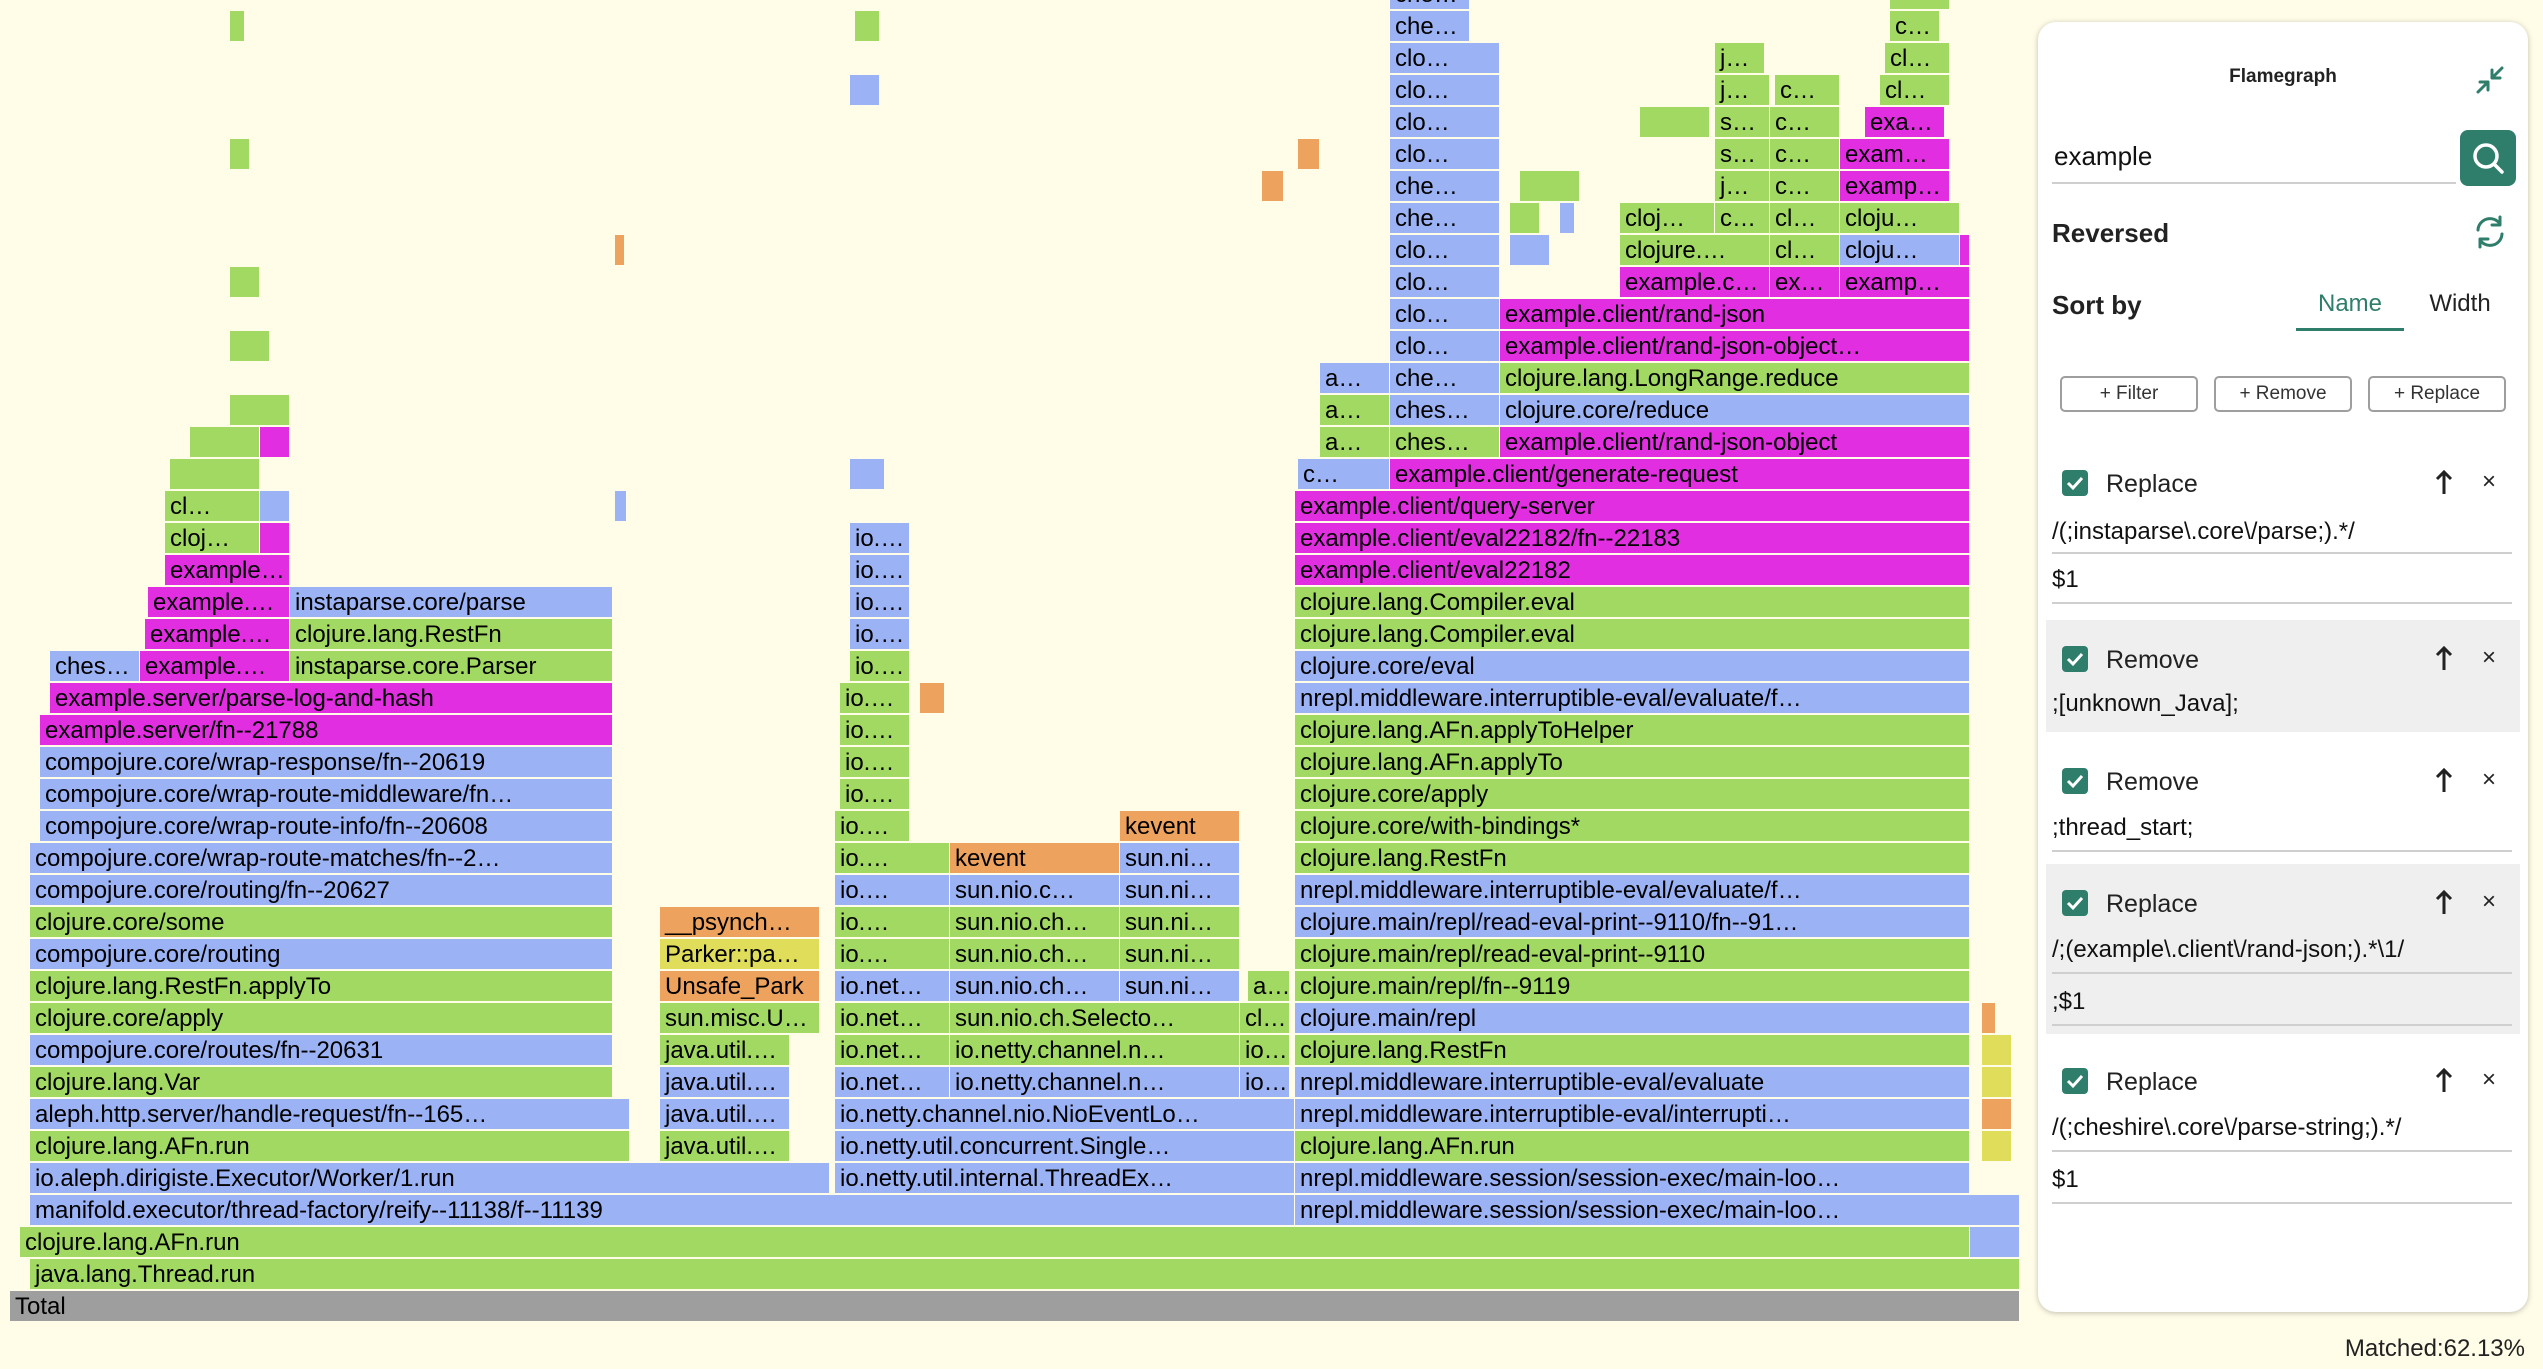 The width and height of the screenshot is (2543, 1369). What do you see at coordinates (2460, 303) in the screenshot?
I see `sort-tab-width: Width` at bounding box center [2460, 303].